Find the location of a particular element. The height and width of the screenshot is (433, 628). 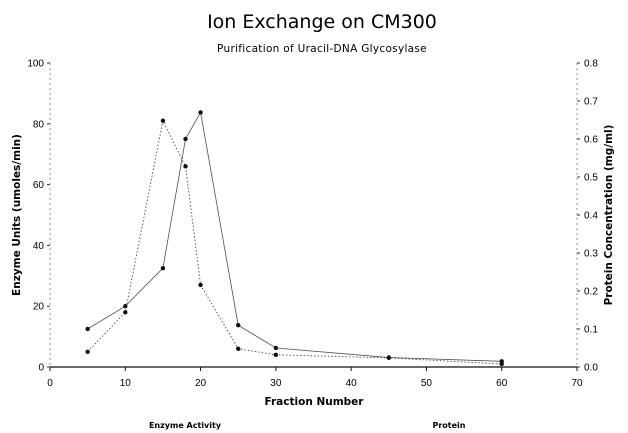

legend-entry-protein: Protein is located at coordinates (449, 425).